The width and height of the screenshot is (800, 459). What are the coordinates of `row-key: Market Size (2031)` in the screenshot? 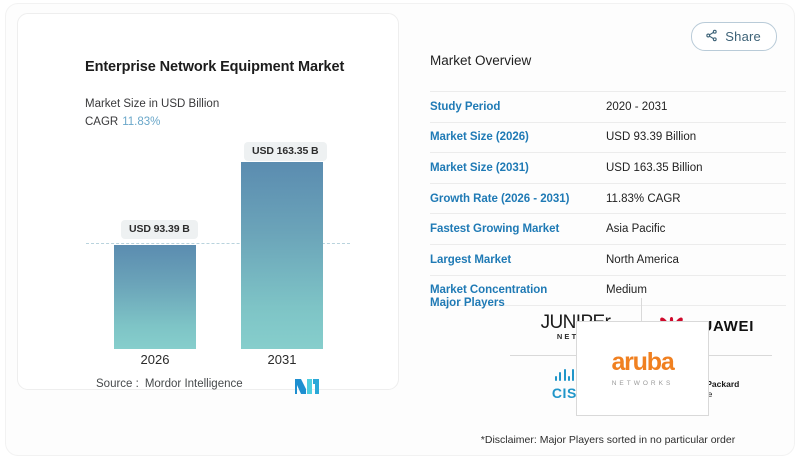 It's located at (479, 167).